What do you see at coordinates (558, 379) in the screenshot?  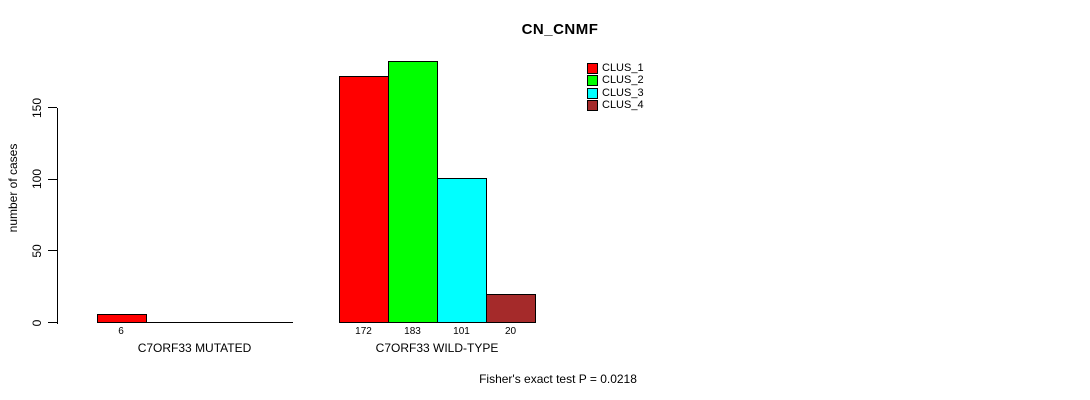 I see `annotation-text: Fisher's exact test P = 0.0218` at bounding box center [558, 379].